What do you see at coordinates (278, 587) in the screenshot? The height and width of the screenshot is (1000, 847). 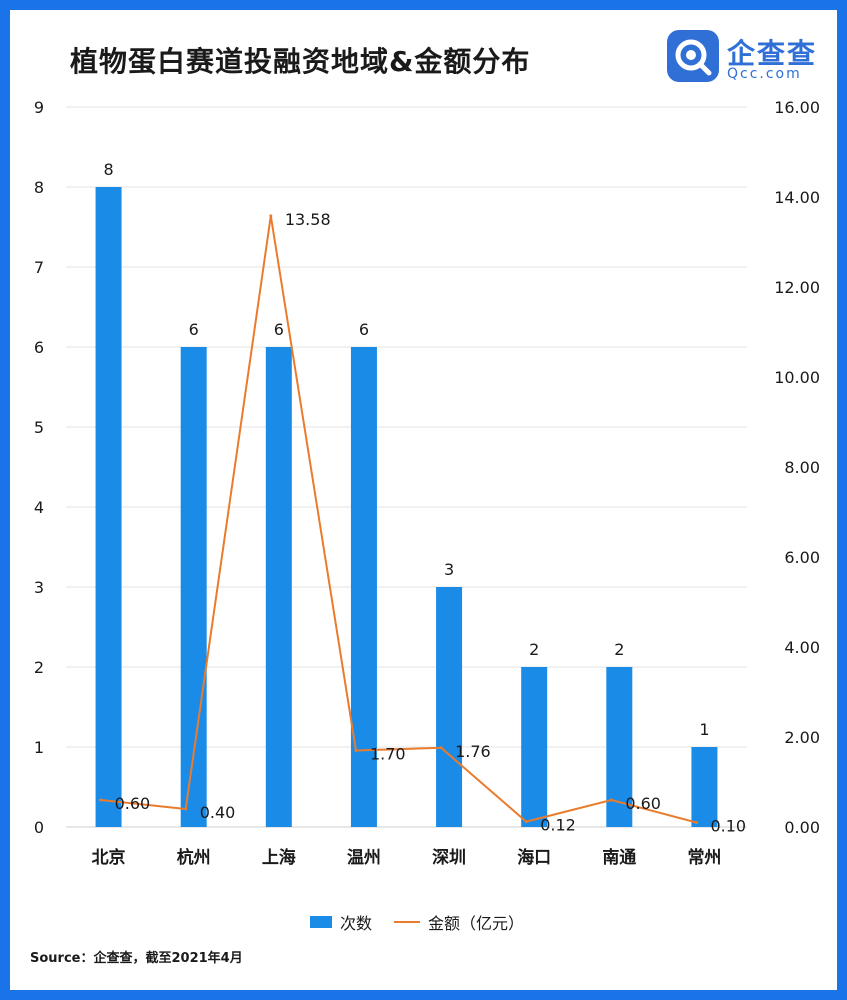 I see `bar-上海` at bounding box center [278, 587].